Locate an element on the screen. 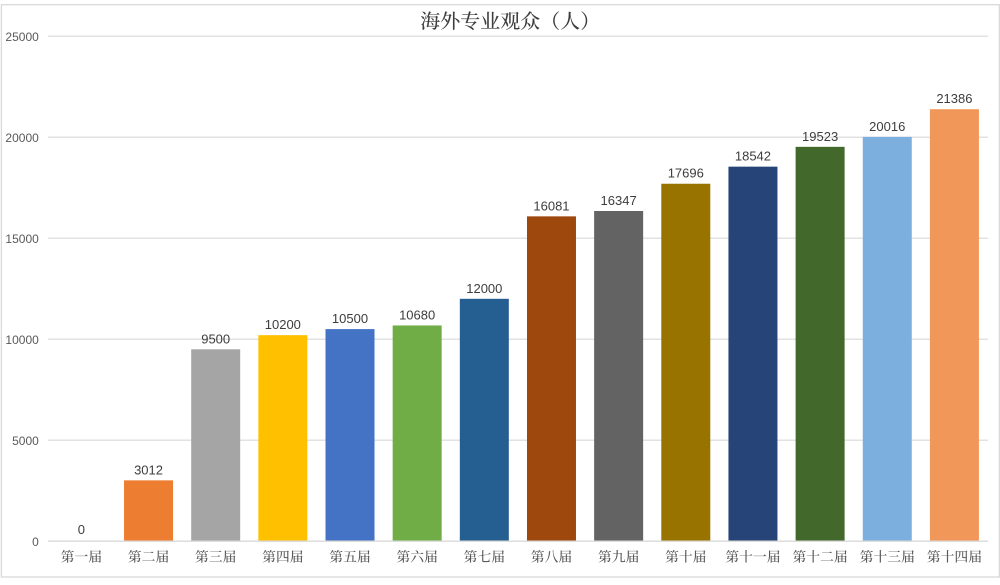 The height and width of the screenshot is (585, 1000). svg-text: 5000 is located at coordinates (25, 441).